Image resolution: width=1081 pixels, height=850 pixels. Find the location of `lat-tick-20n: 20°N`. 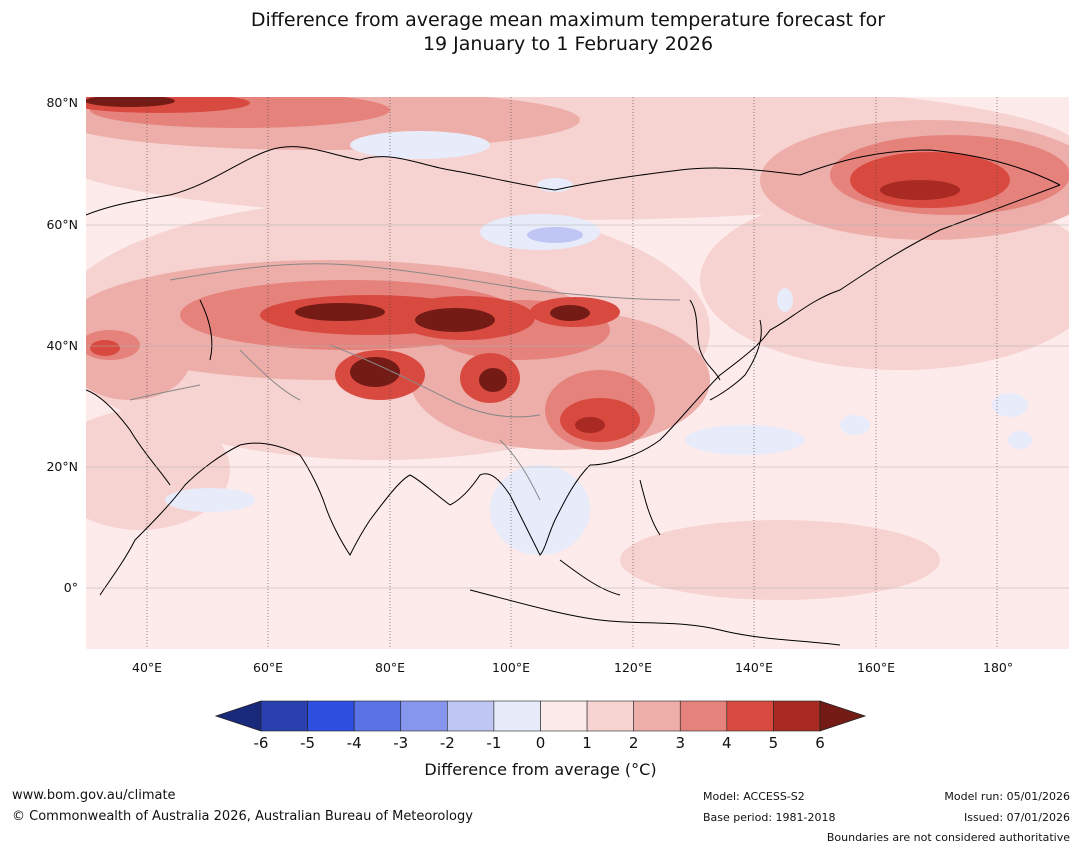

lat-tick-20n: 20°N is located at coordinates (62, 466).